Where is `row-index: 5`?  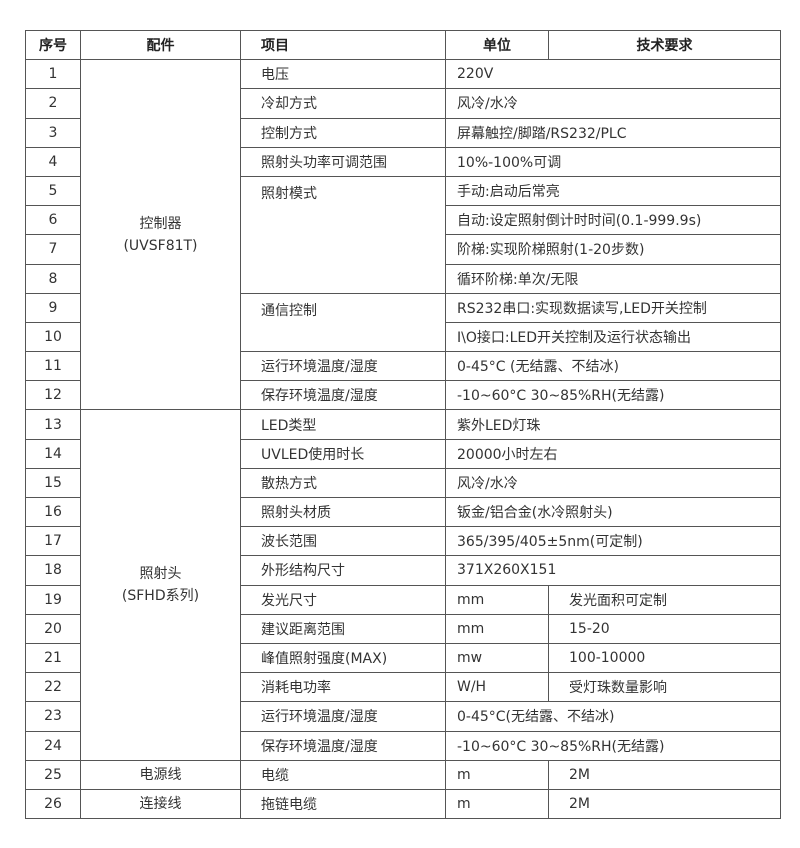
row-index: 5 is located at coordinates (53, 191).